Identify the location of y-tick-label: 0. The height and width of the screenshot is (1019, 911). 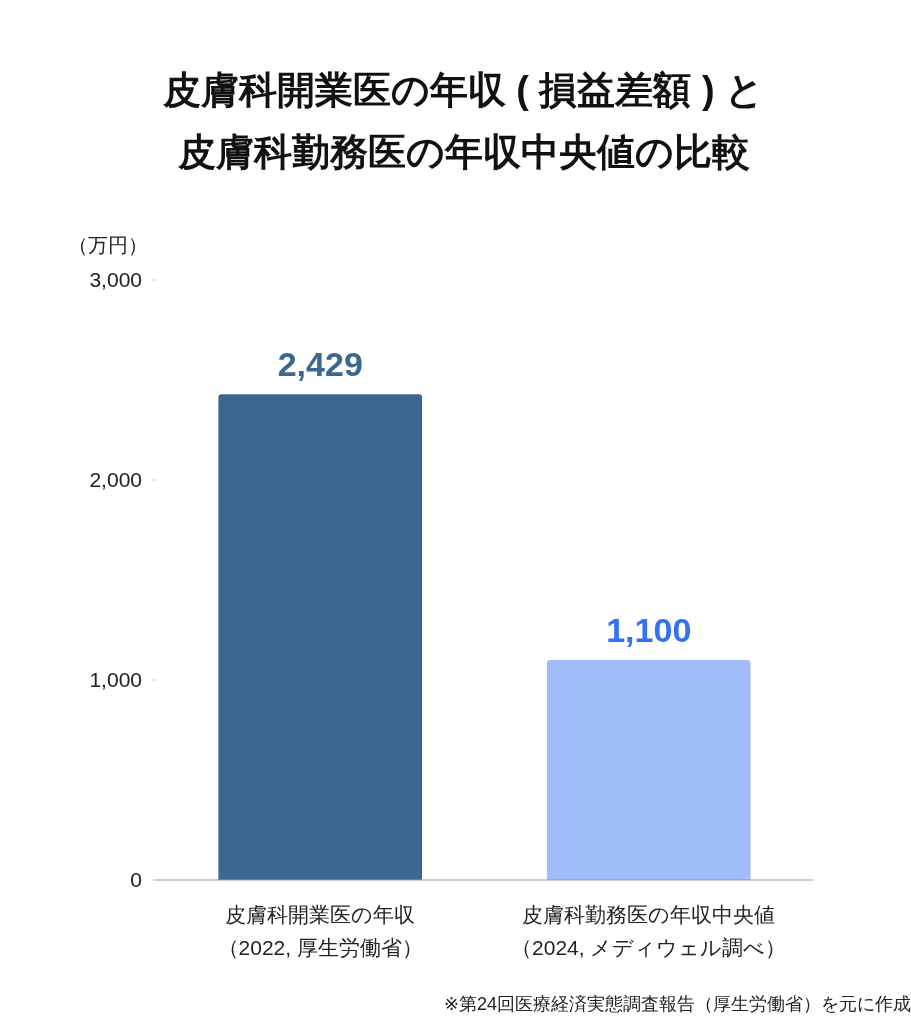
(136, 879).